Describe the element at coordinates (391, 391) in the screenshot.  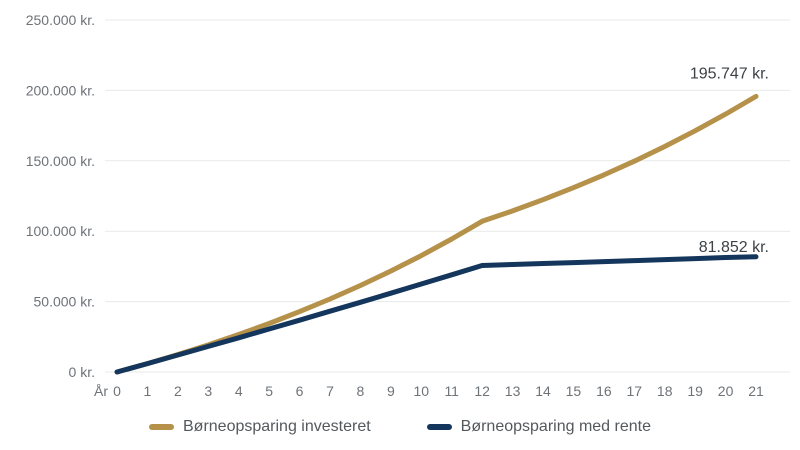
I see `x-tick-label: 9` at that location.